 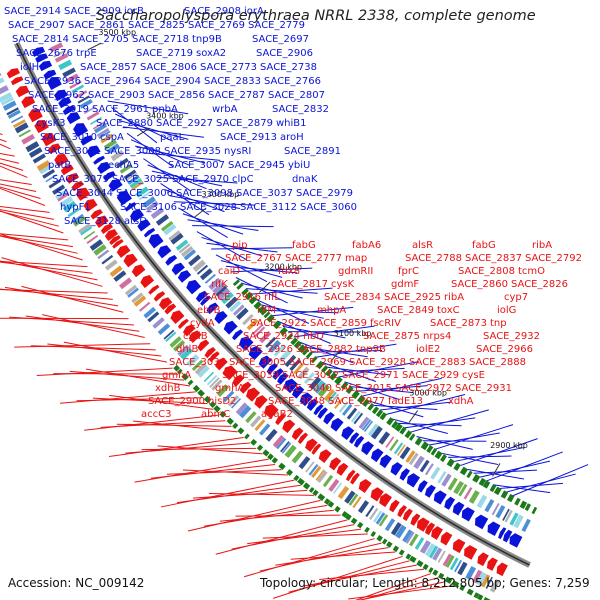 What do you see at coordinates (120, 109) in the screenshot?
I see `forward-gene-label: SACE_2961` at bounding box center [120, 109].